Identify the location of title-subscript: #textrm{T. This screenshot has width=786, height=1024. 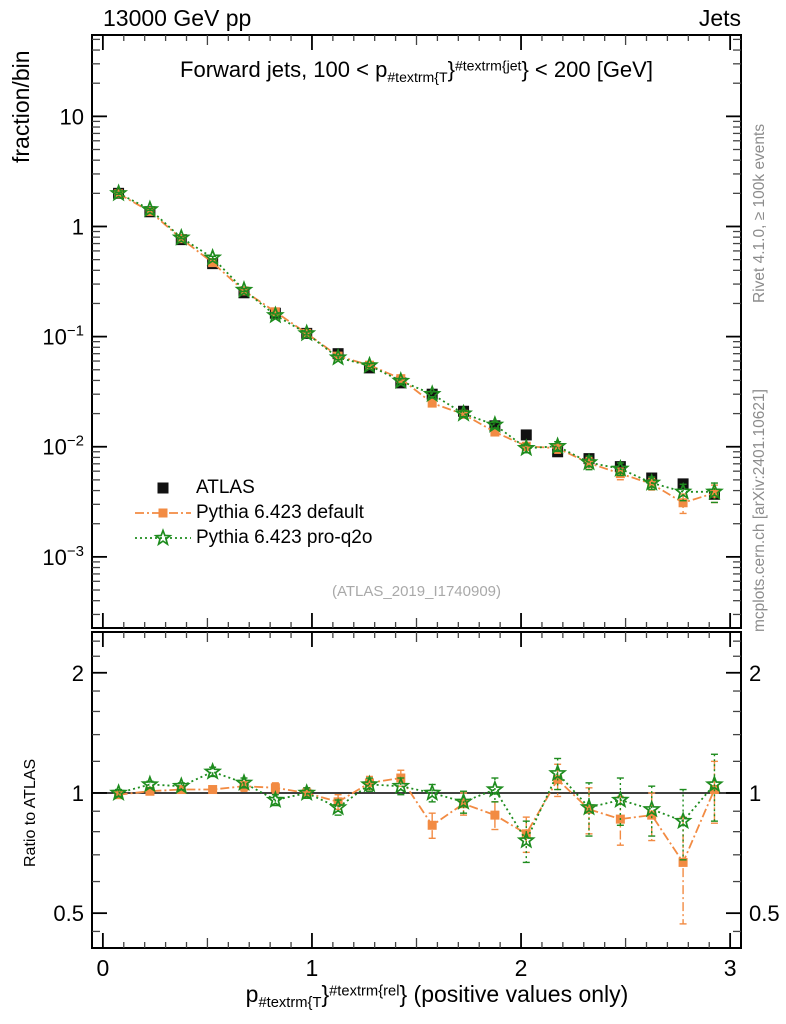
(417, 77).